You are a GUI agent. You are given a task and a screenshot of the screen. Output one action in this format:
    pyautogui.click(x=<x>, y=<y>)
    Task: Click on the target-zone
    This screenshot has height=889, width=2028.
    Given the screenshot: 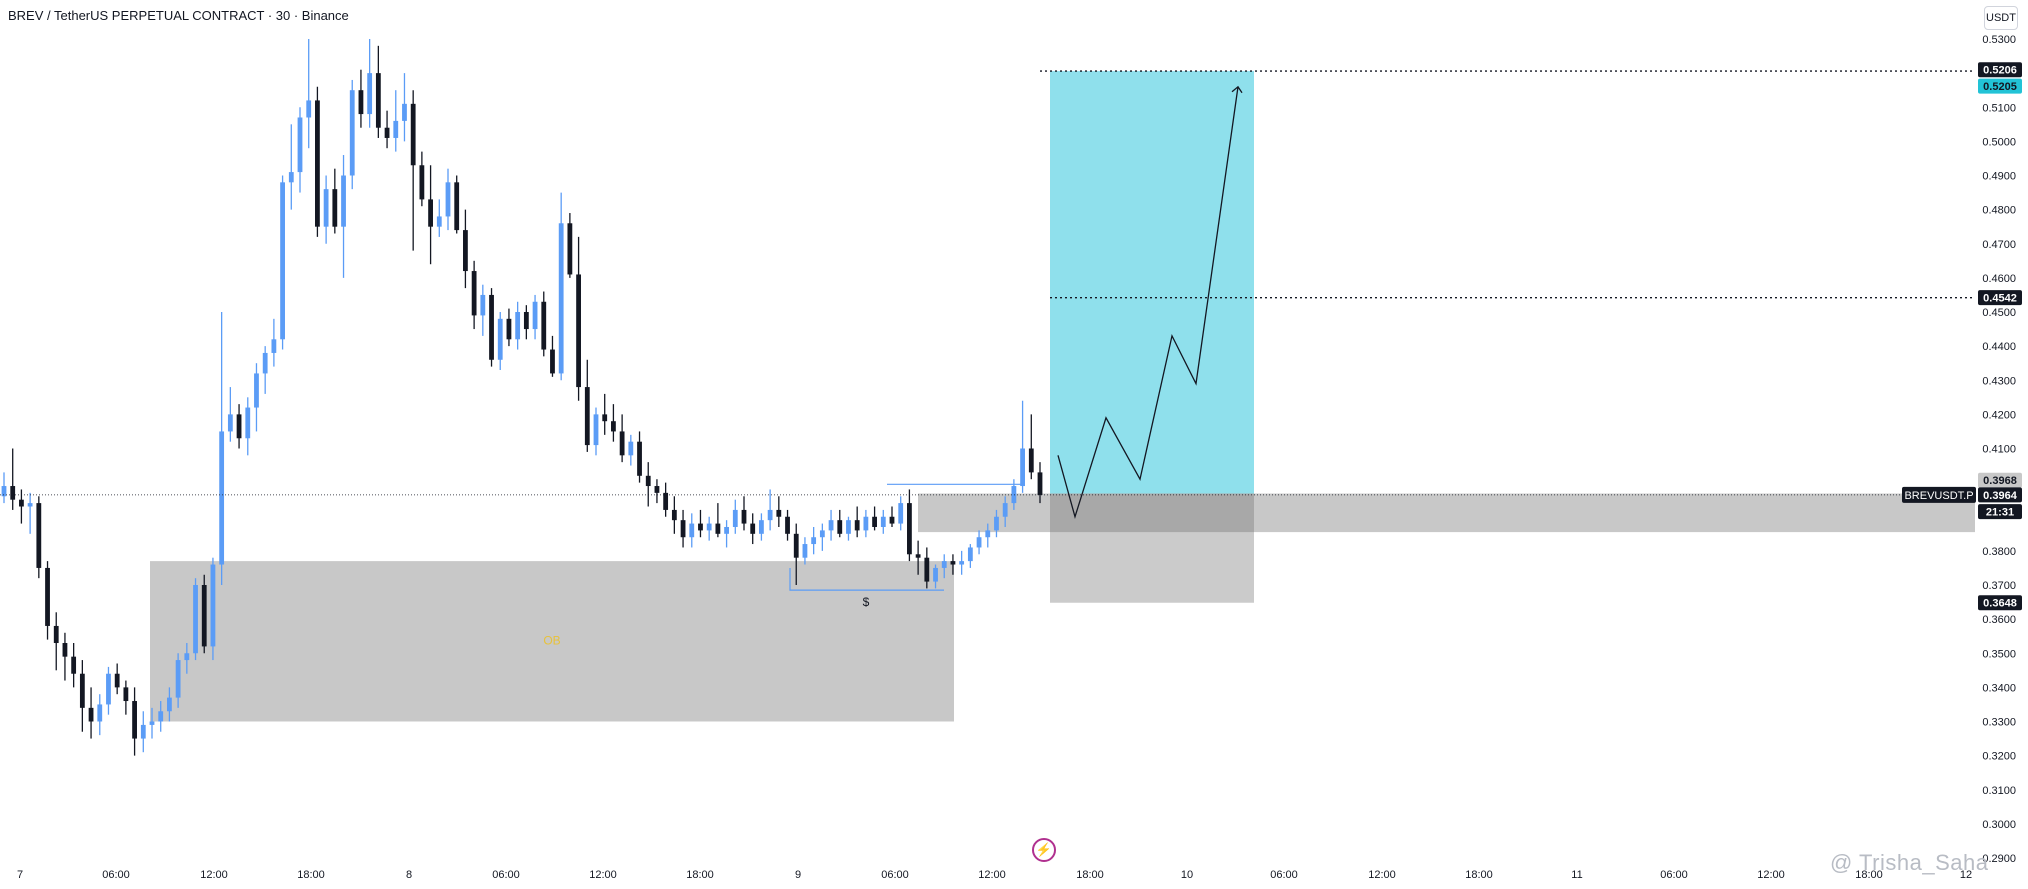 What is the action you would take?
    pyautogui.click(x=1152, y=282)
    